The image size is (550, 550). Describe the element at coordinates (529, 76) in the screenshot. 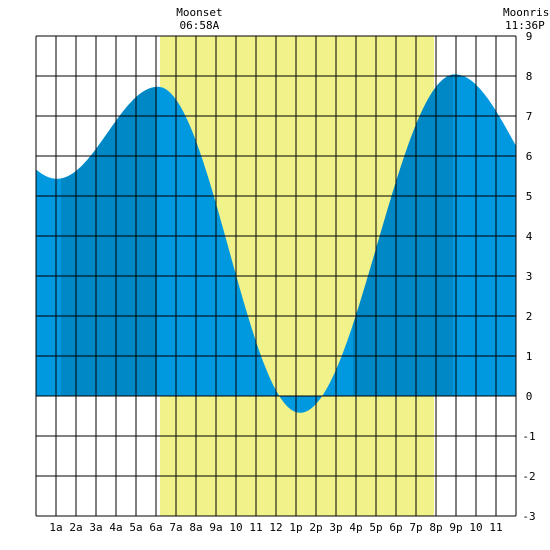

I see `y-tick-label: 8` at that location.